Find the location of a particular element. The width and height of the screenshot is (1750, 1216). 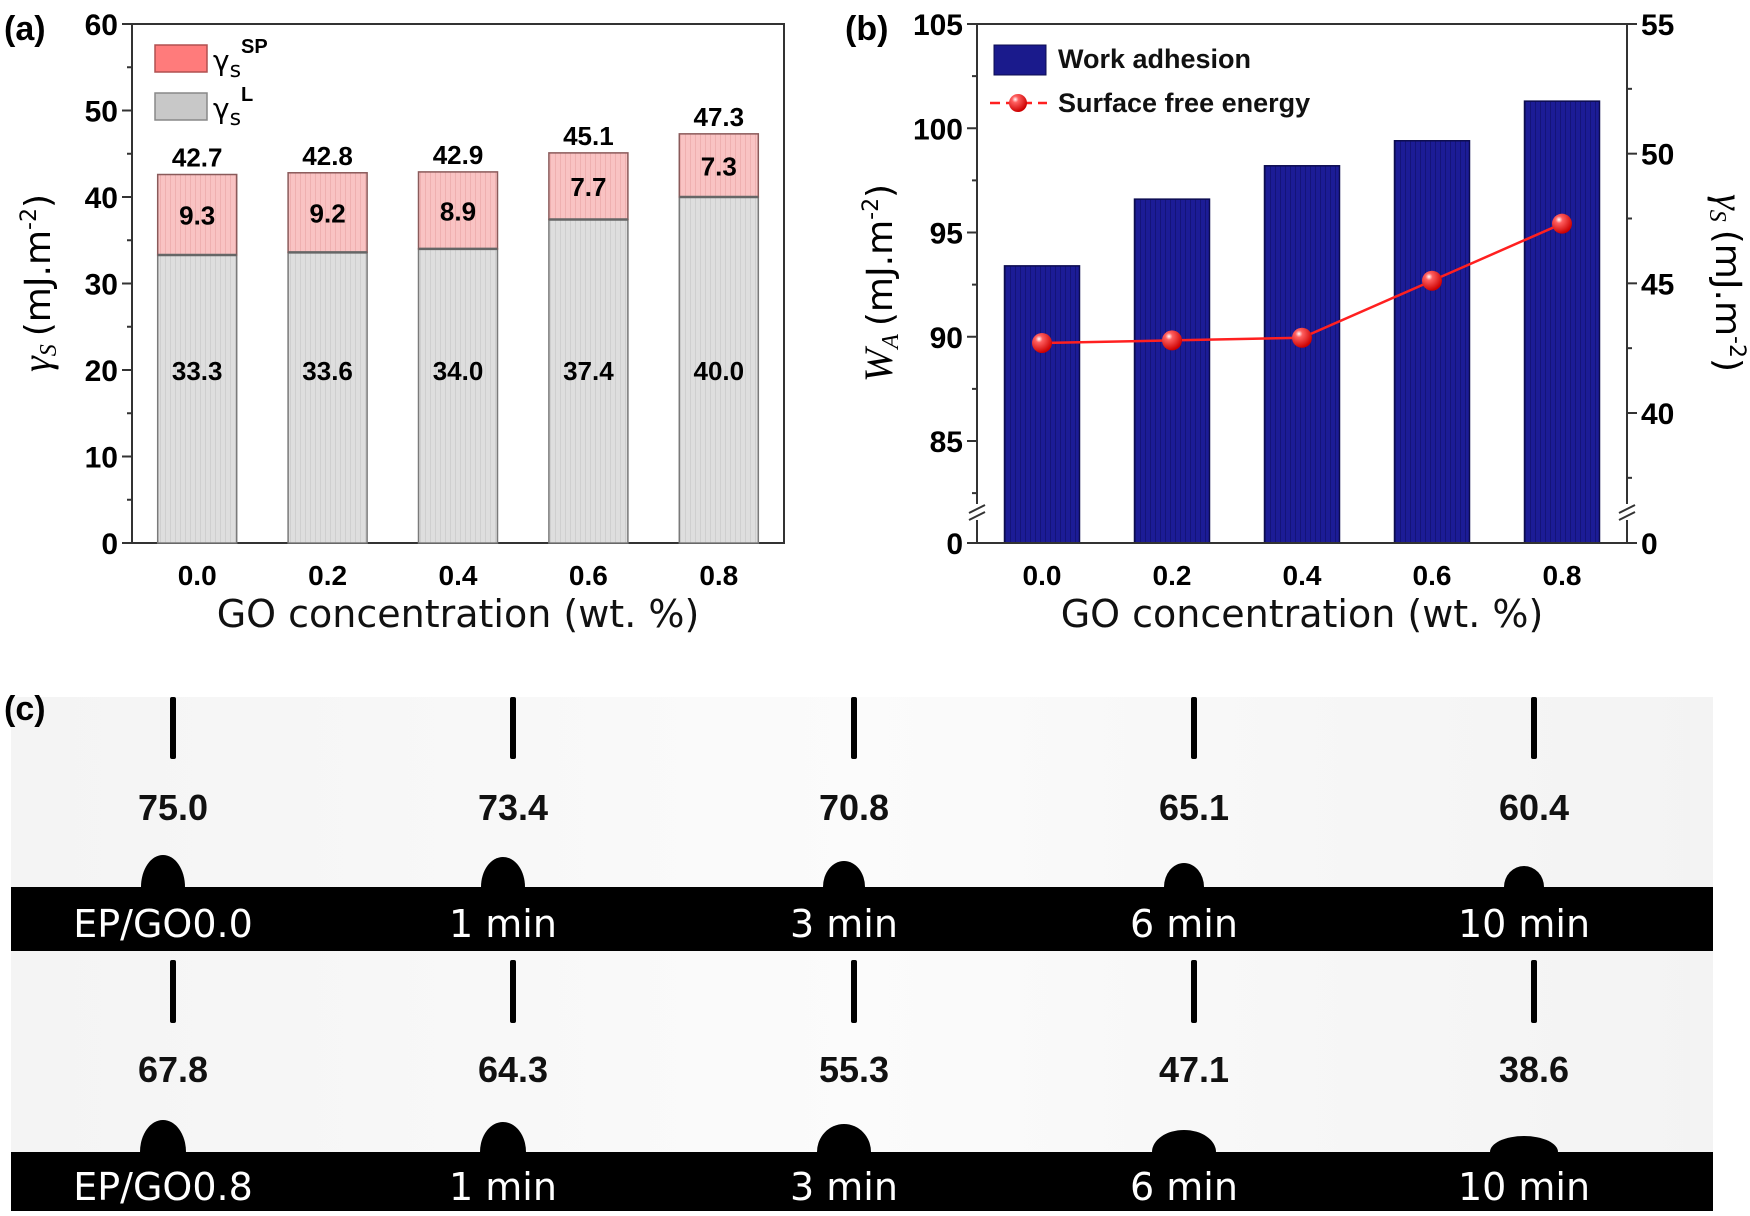

bar-label-gamma-sp: 8.9 is located at coordinates (458, 211).